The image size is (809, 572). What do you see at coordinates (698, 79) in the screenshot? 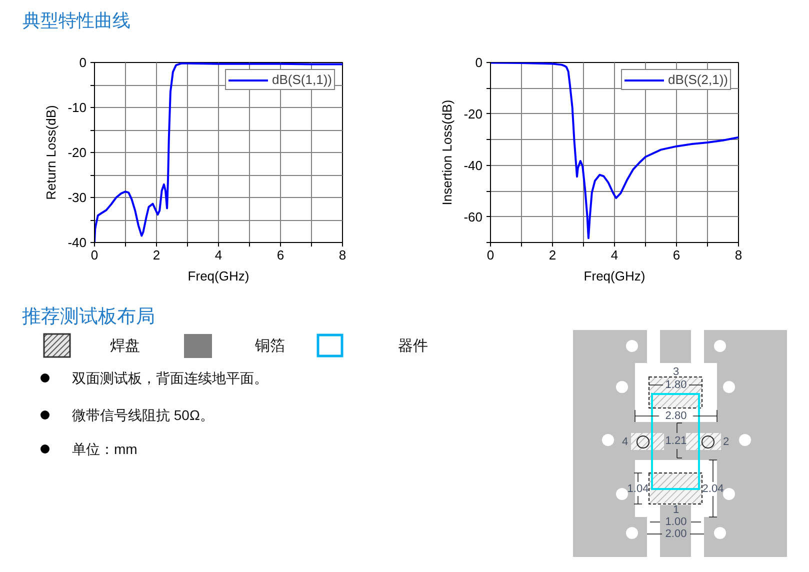
I see `legend-label: dB(S(2,1))` at bounding box center [698, 79].